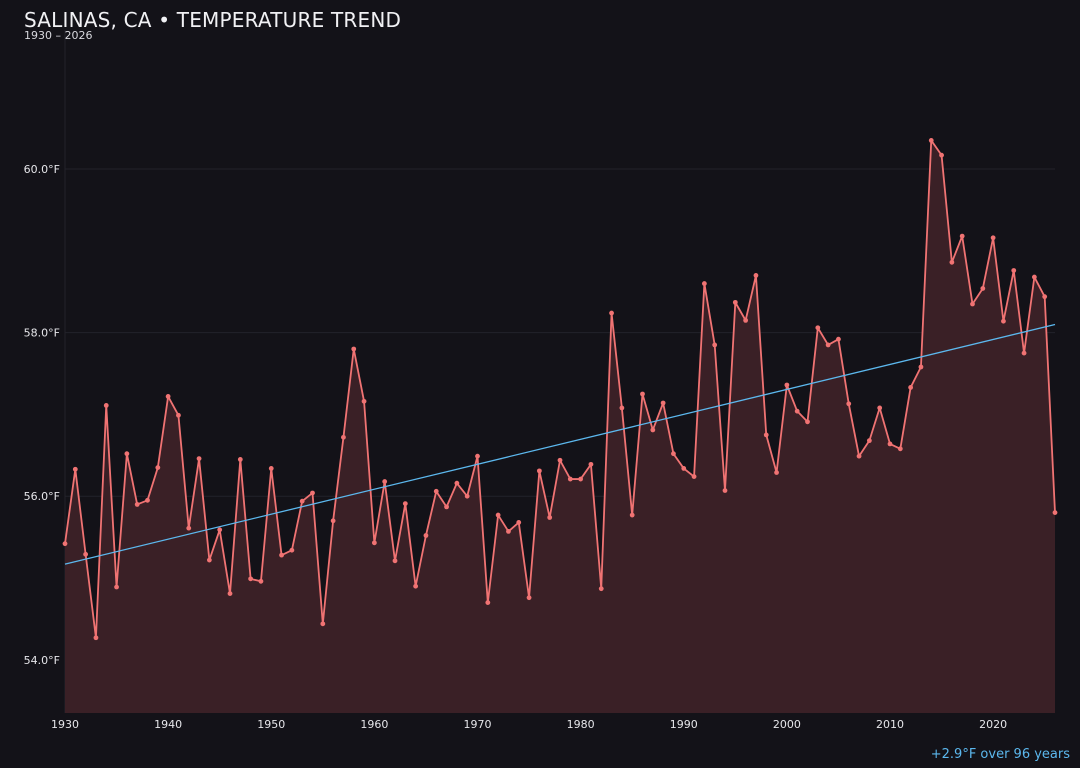 Image resolution: width=1080 pixels, height=768 pixels. I want to click on chart-subtitle: 1930 – 2026, so click(58, 35).